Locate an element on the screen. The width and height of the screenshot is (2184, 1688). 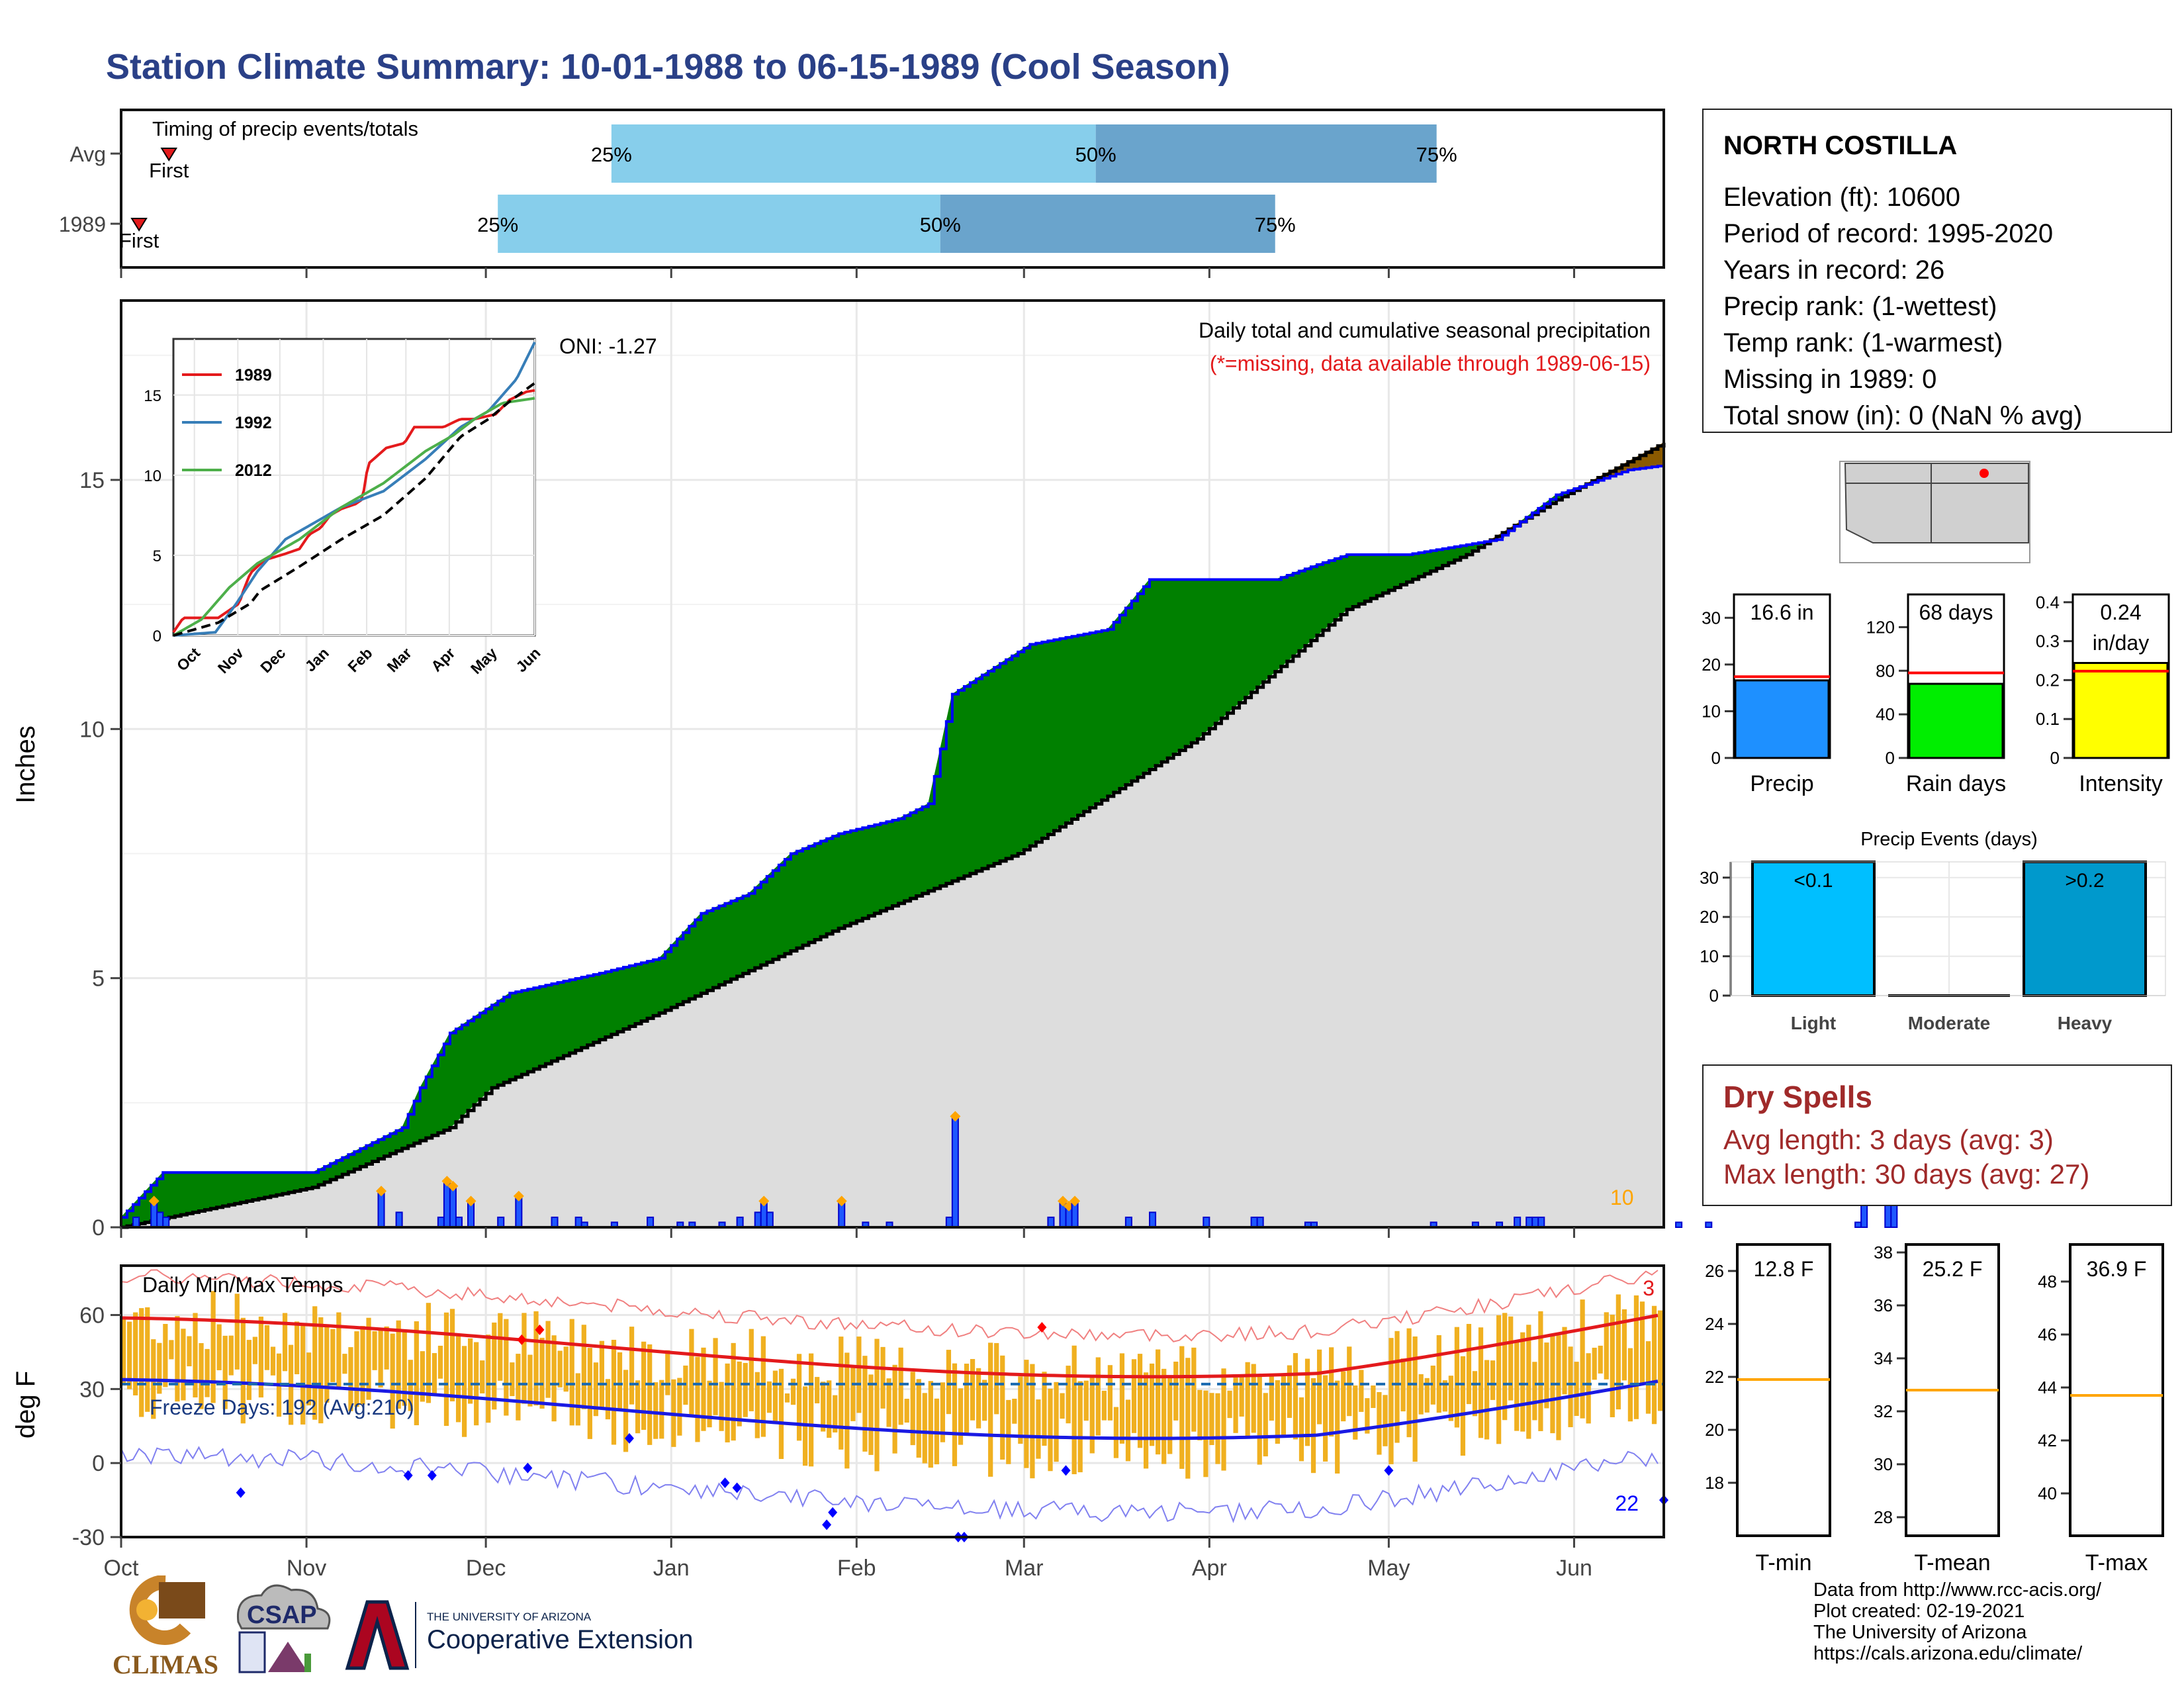
event-bar-label: >0.2 is located at coordinates (2084, 881).